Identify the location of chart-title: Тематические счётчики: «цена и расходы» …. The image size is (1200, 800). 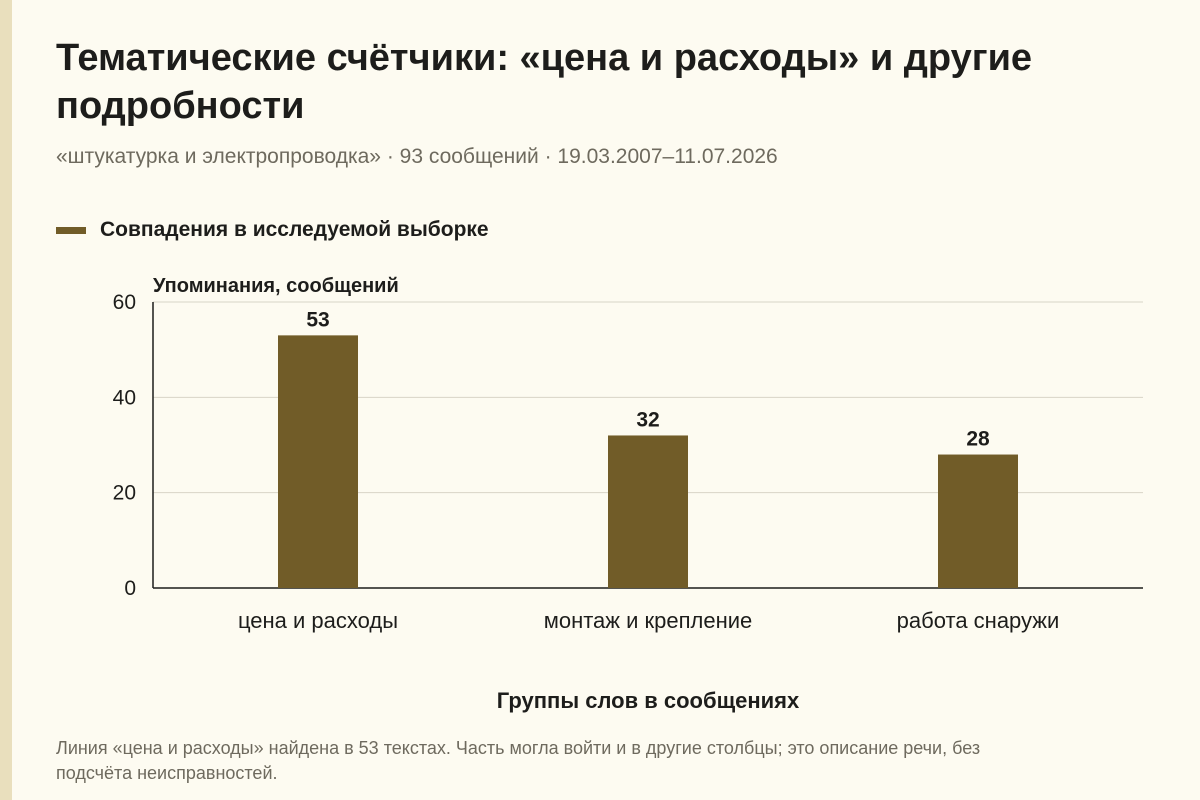
(544, 82).